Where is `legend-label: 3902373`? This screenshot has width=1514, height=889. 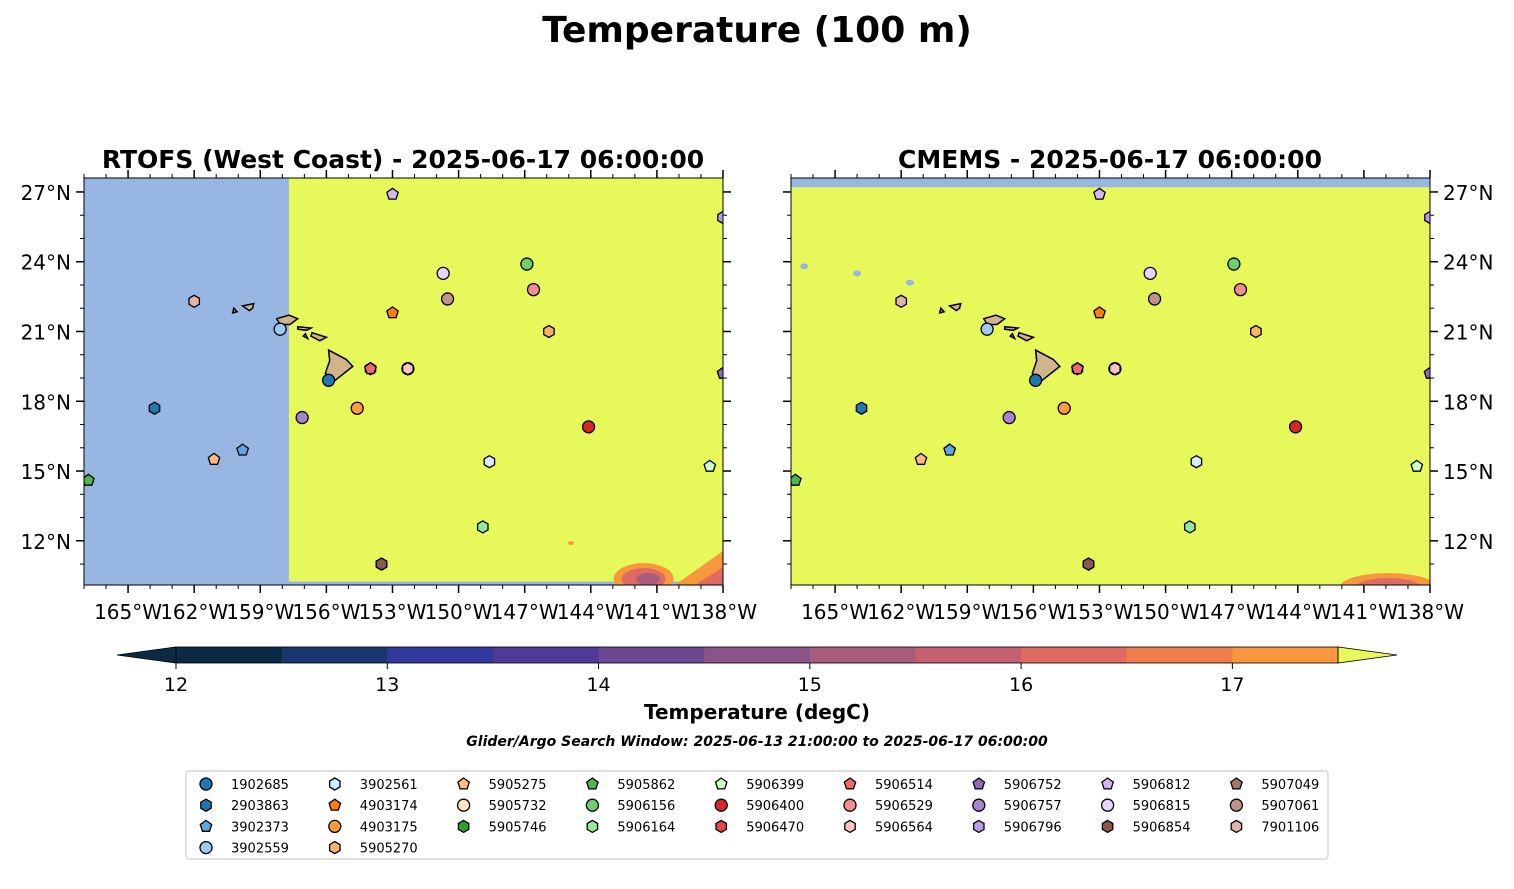
legend-label: 3902373 is located at coordinates (260, 827).